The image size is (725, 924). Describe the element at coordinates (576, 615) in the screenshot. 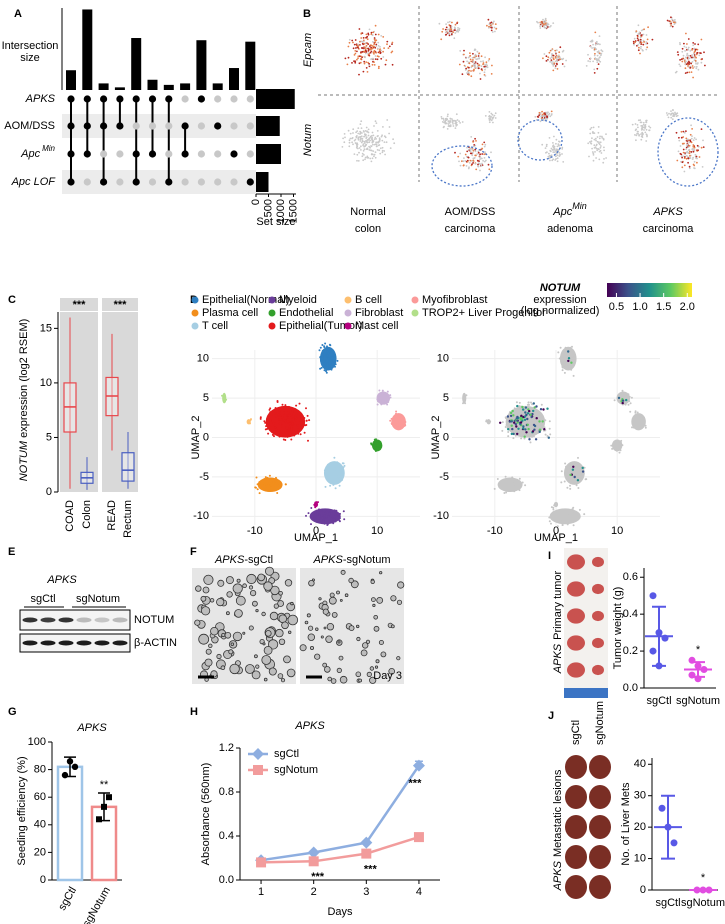

I see `tumor` at that location.